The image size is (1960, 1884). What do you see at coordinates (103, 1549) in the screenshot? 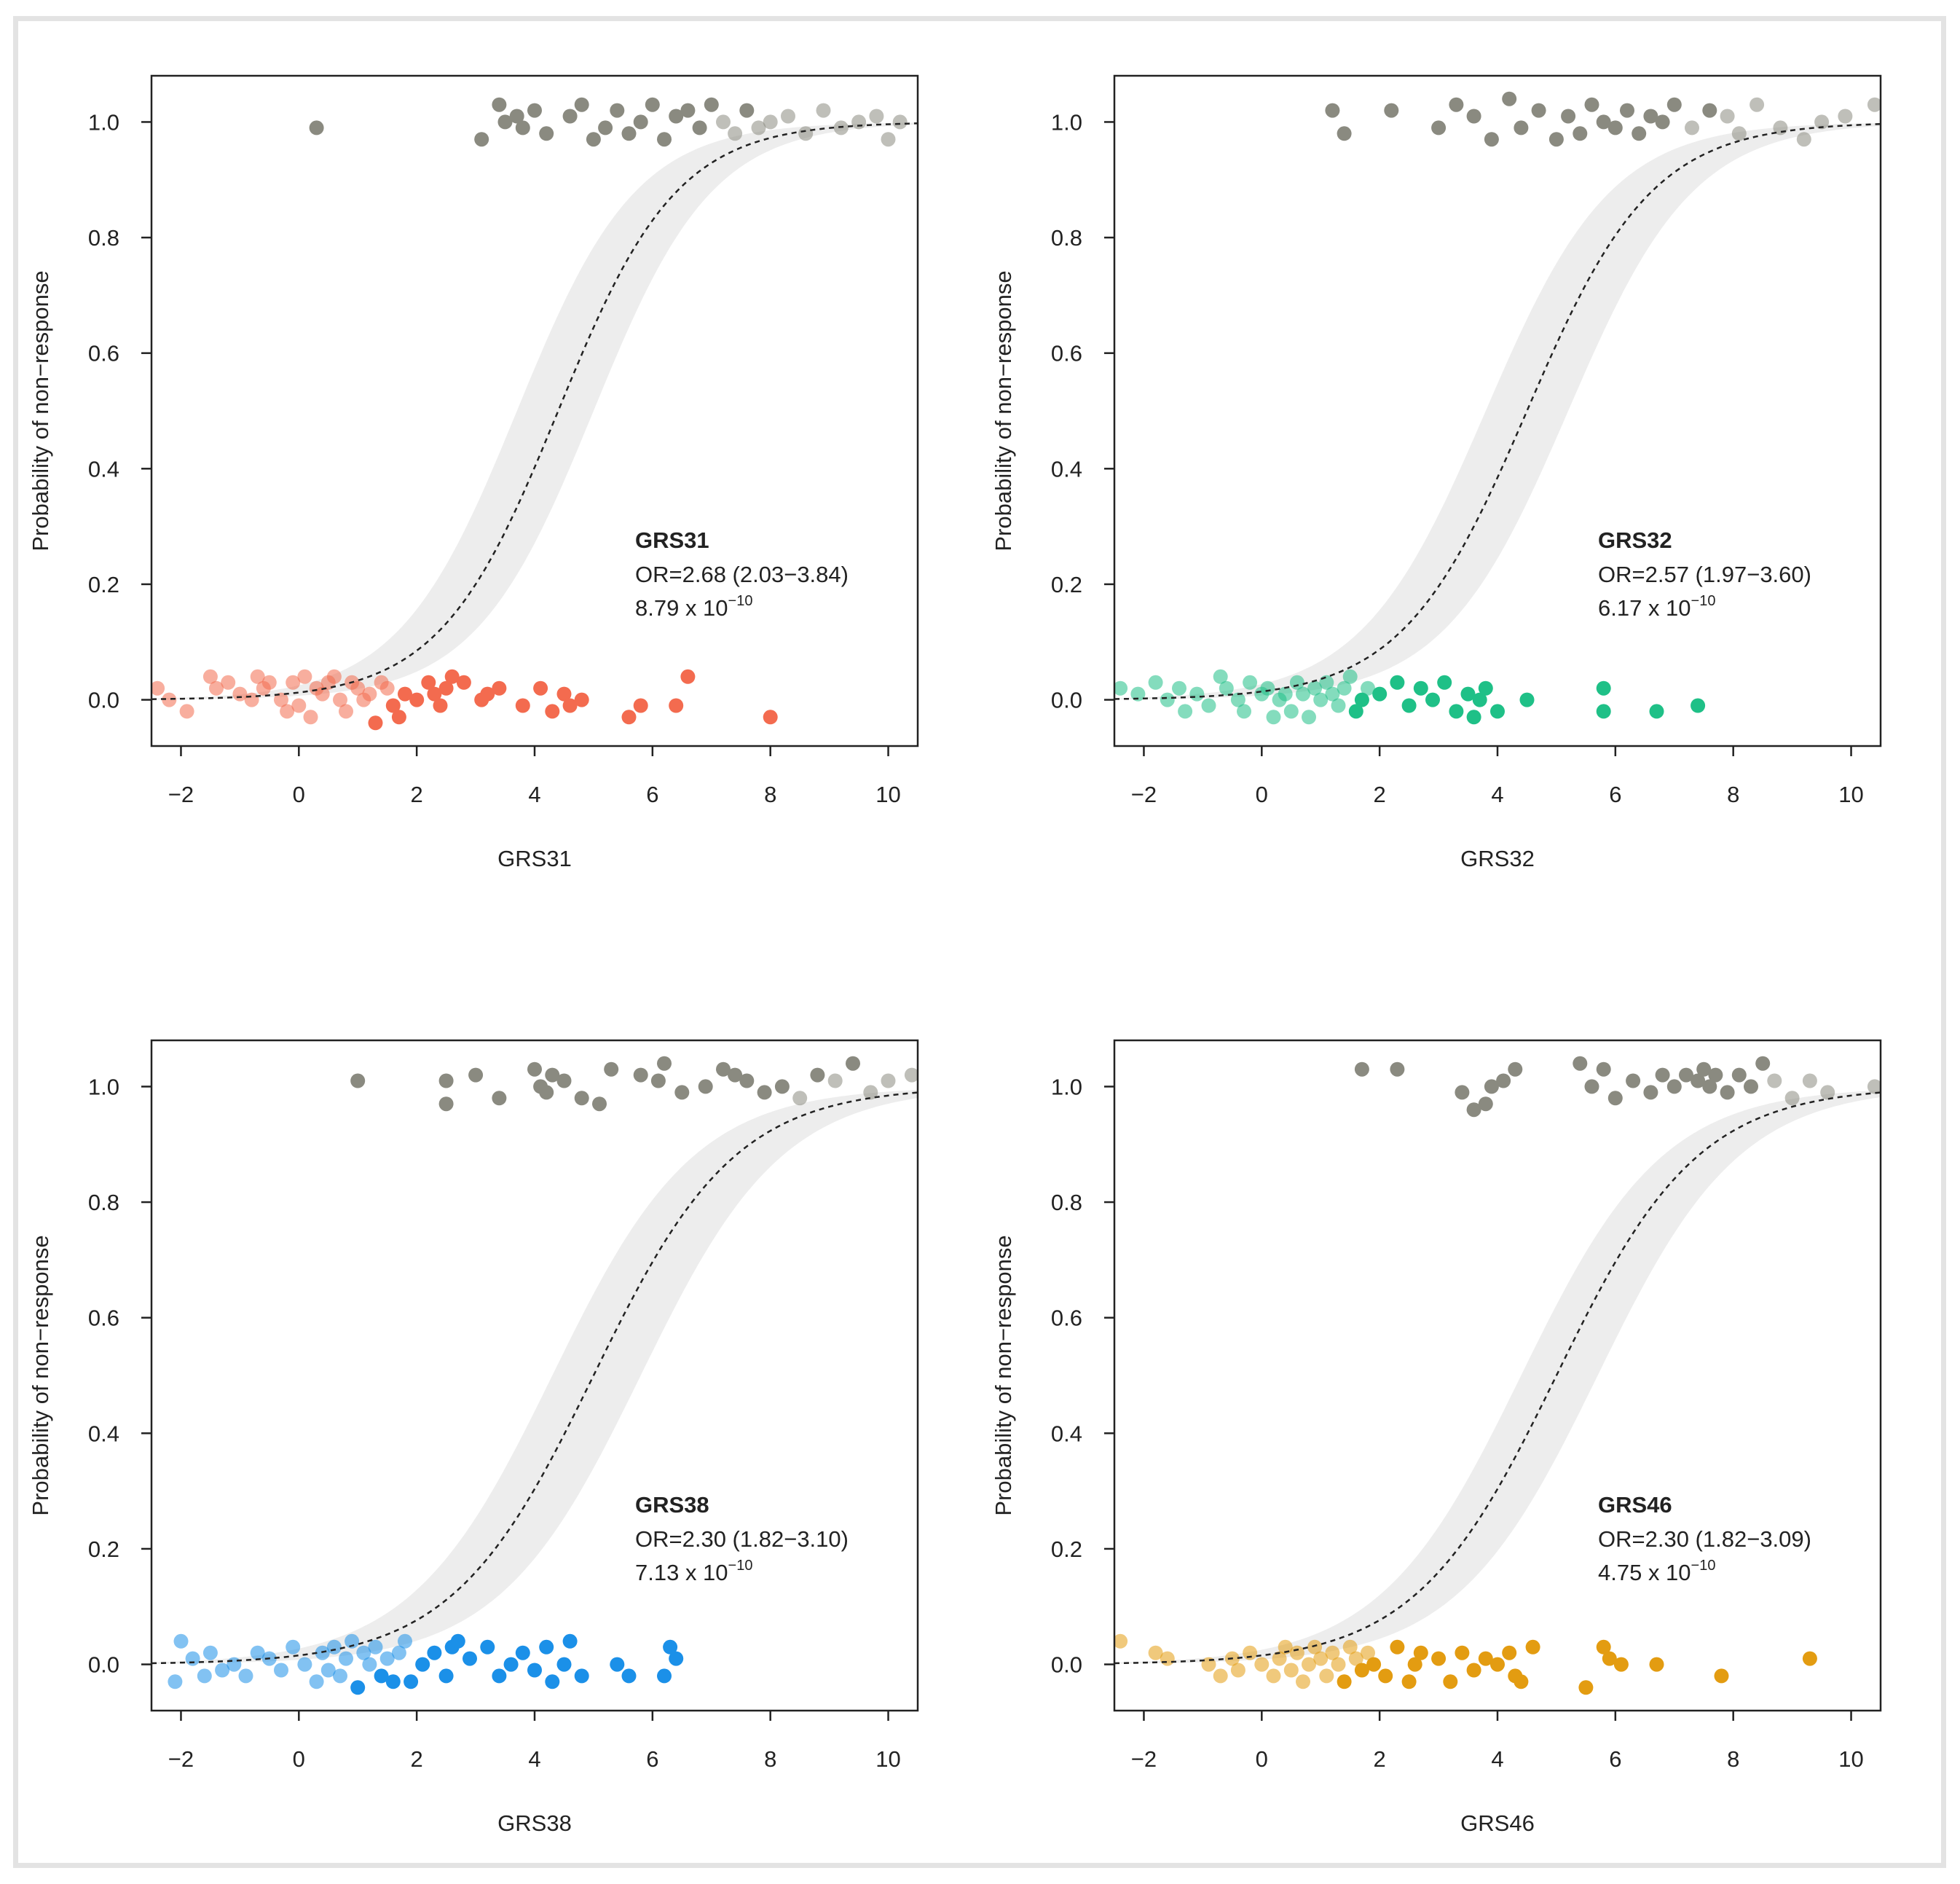
I see `y-tick-label: 0.2` at bounding box center [103, 1549].